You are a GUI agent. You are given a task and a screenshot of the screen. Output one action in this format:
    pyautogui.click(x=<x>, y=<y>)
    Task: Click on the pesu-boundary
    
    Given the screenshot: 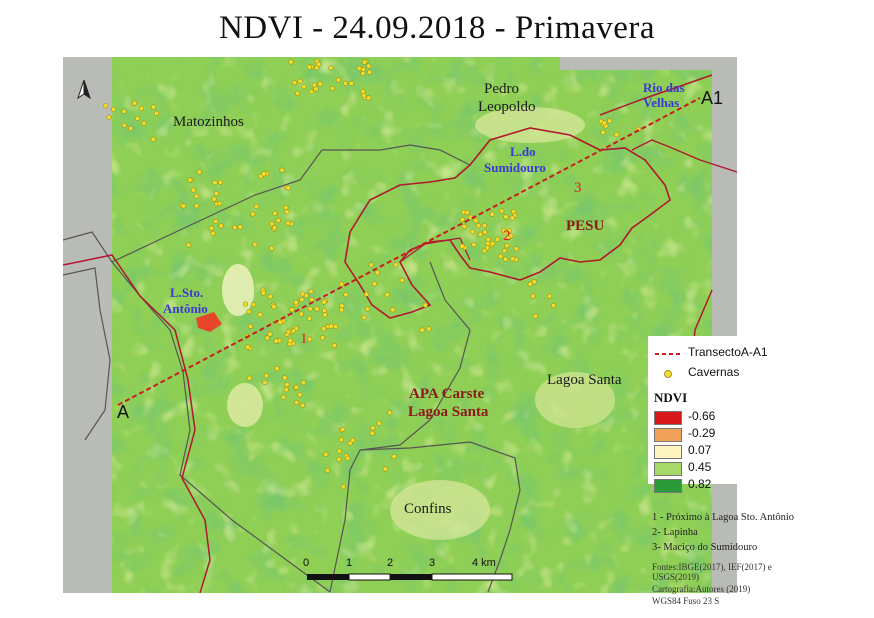 What is the action you would take?
    pyautogui.click(x=507, y=223)
    